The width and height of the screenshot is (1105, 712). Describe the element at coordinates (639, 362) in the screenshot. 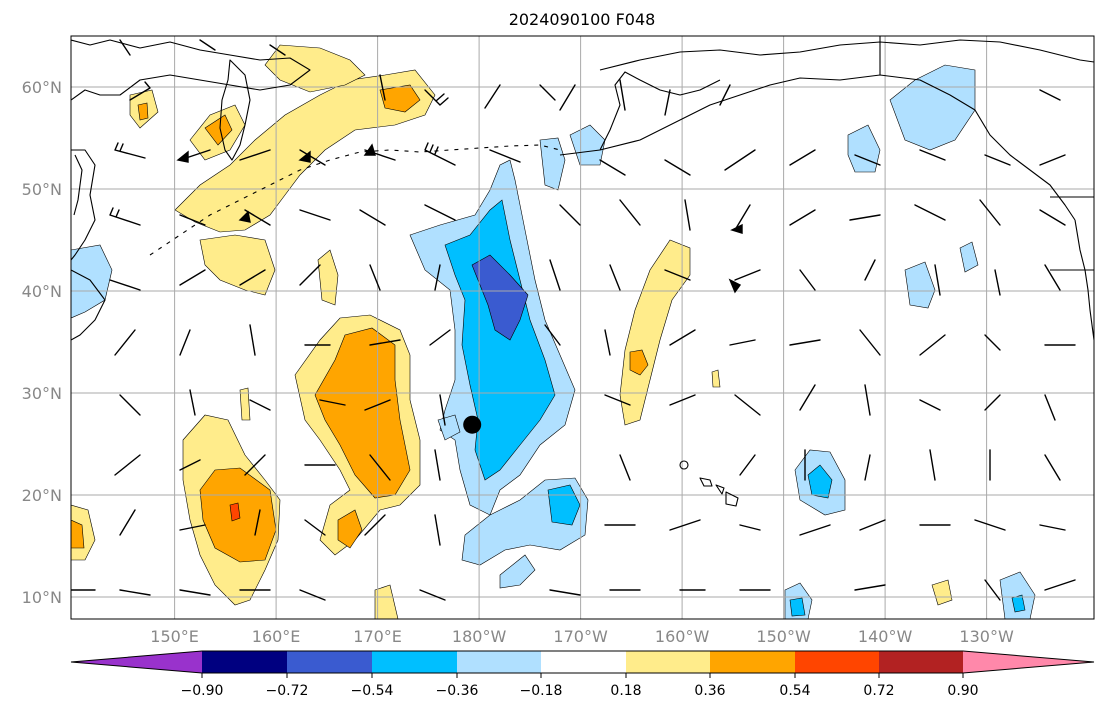

I see `anomaly-east-pacific-core` at that location.